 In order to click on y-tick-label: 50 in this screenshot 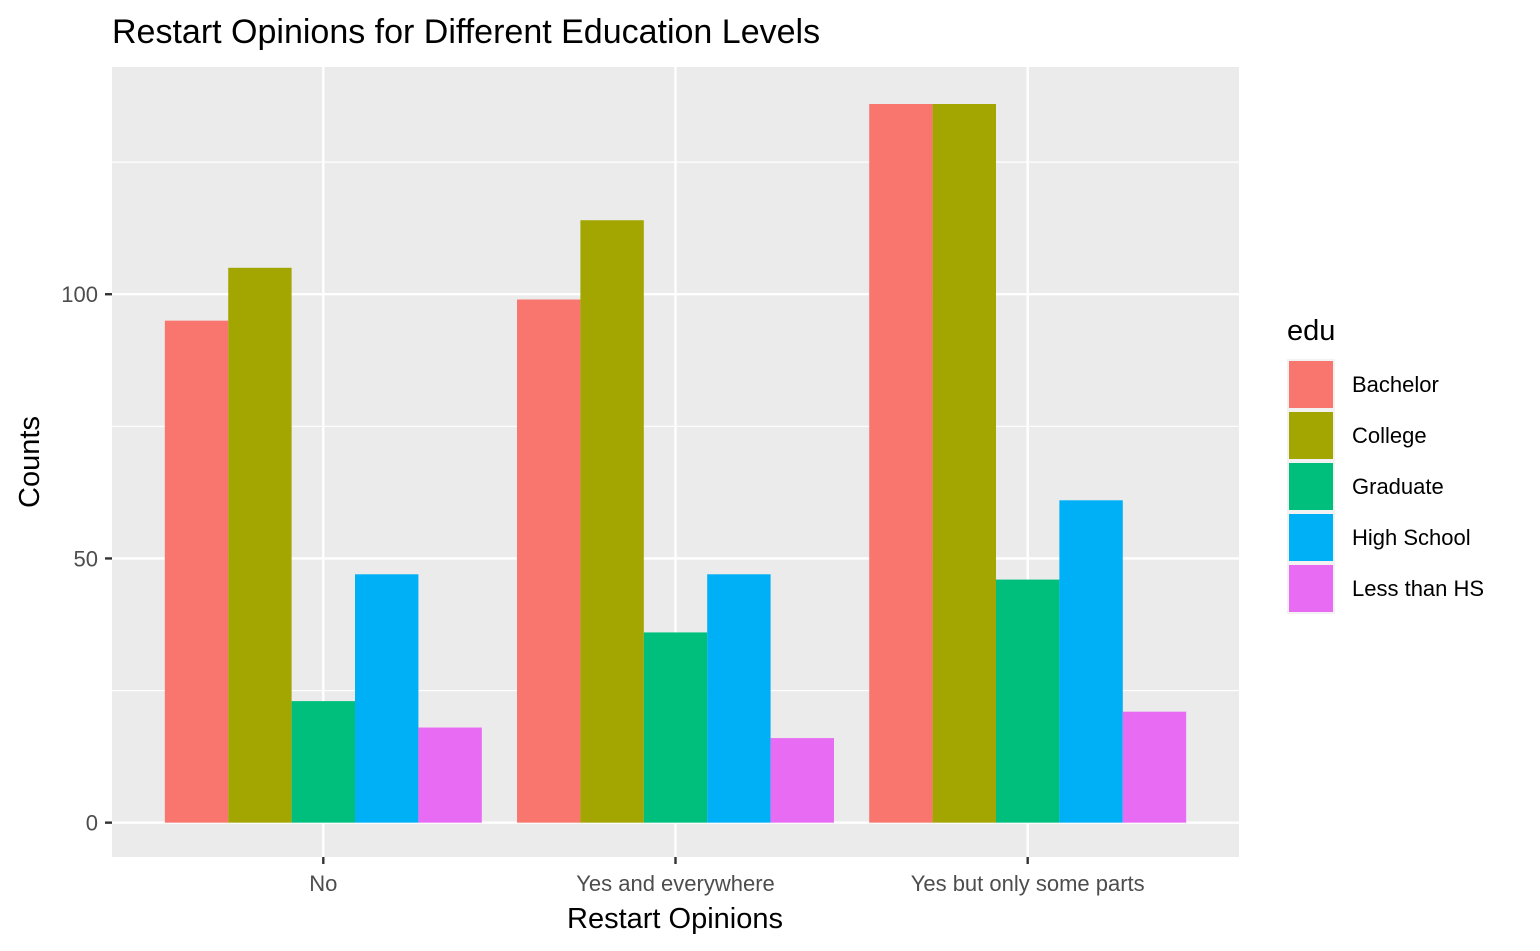, I will do `click(86, 558)`.